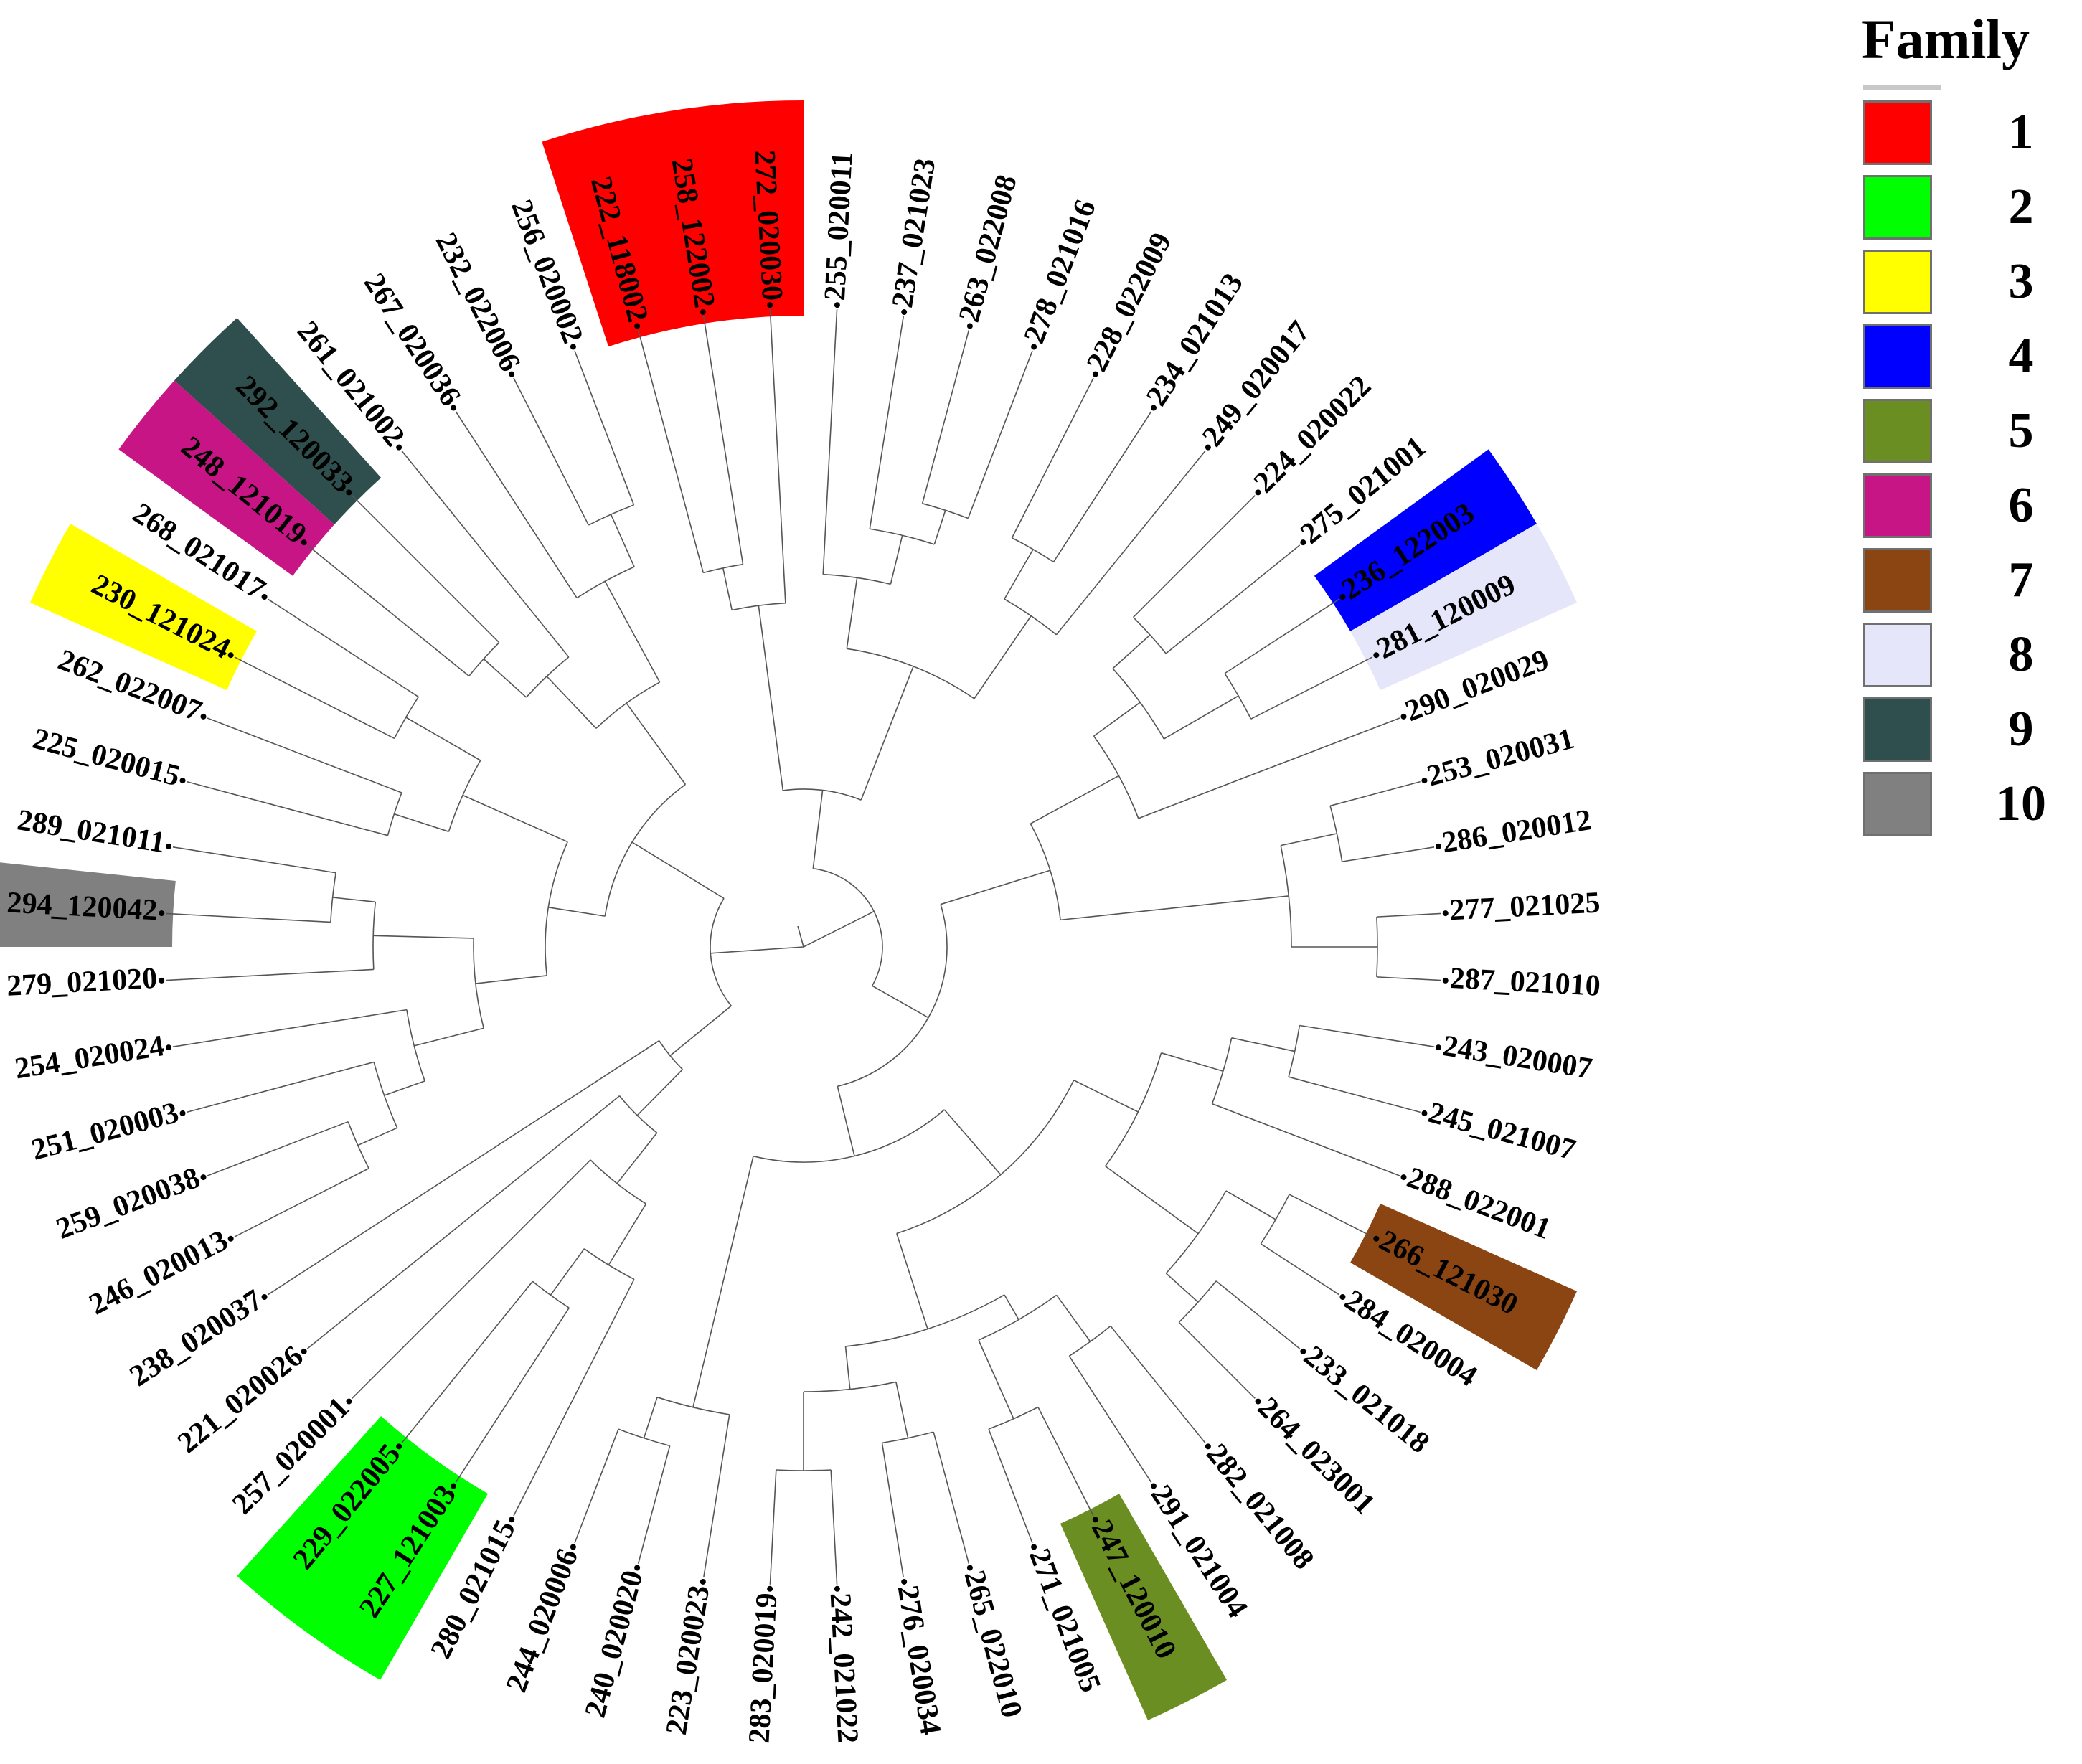 The width and height of the screenshot is (2082, 1764). What do you see at coordinates (1967, 209) in the screenshot?
I see `legend-item-2: 2` at bounding box center [1967, 209].